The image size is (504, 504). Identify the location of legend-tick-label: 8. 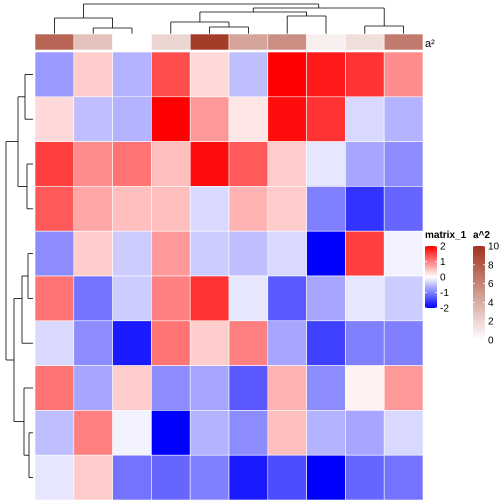
(491, 265).